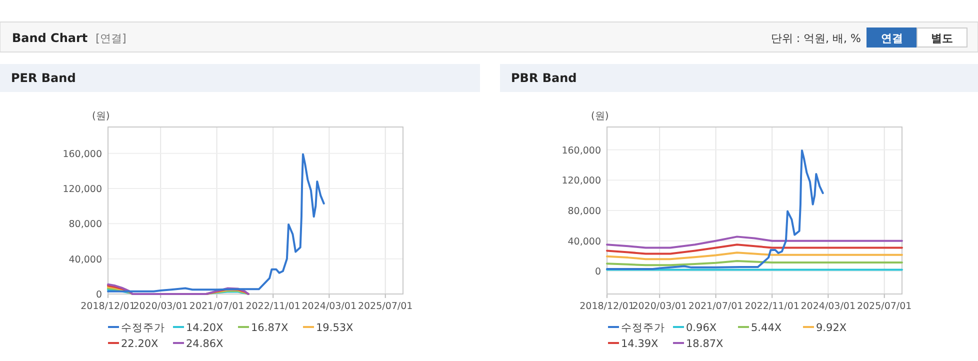 This screenshot has height=361, width=978. I want to click on legend-label: 9.92X, so click(831, 328).